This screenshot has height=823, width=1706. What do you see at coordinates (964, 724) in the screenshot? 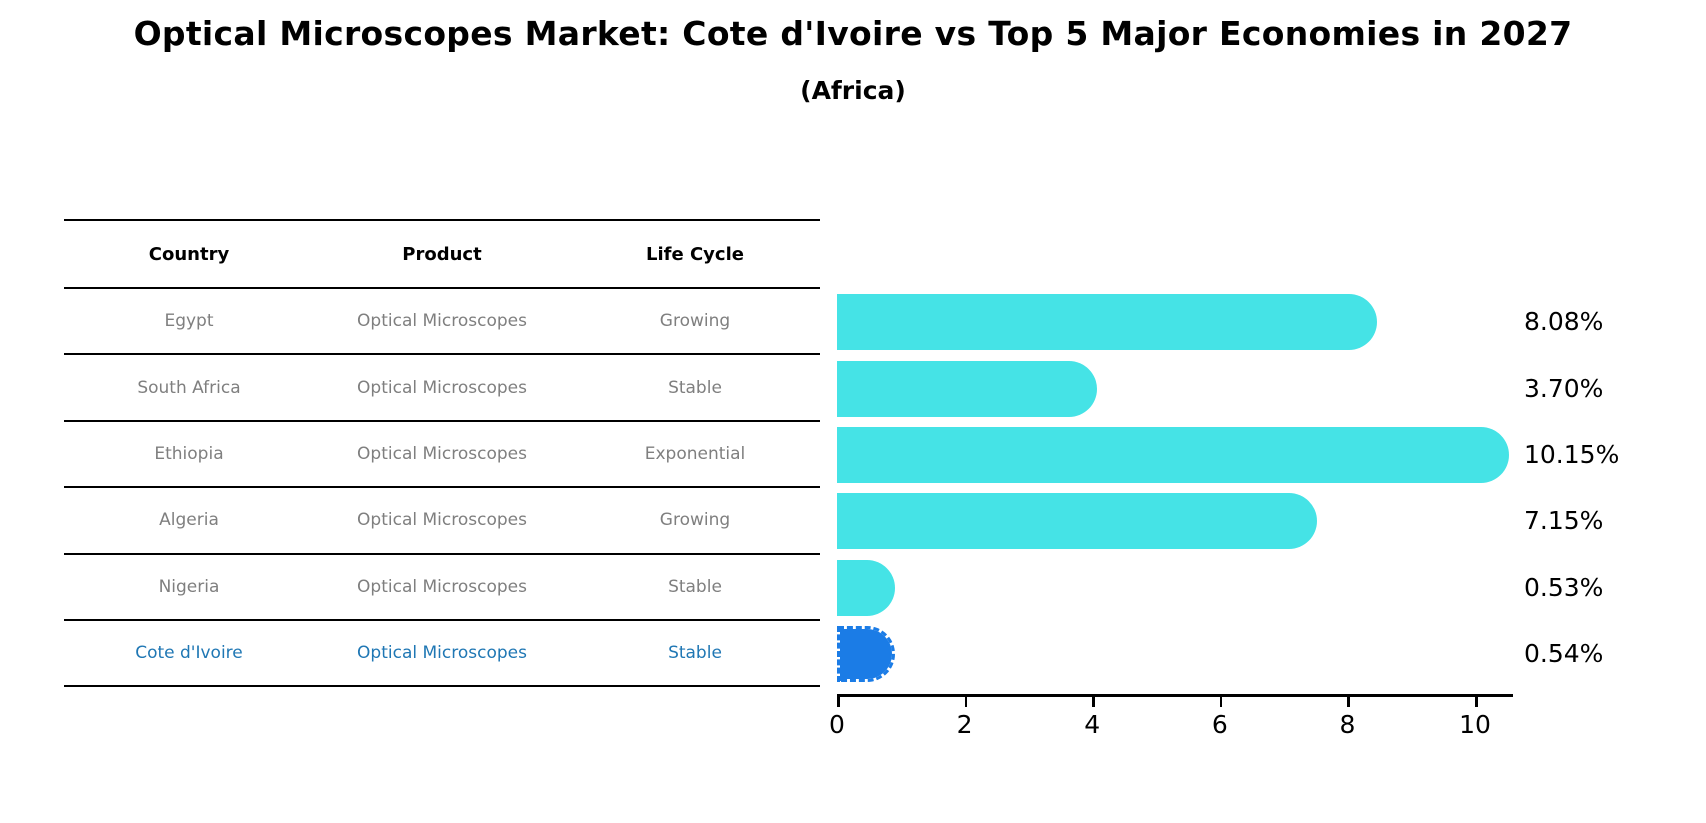
I see `x-axis-tick-label: 2` at bounding box center [964, 724].